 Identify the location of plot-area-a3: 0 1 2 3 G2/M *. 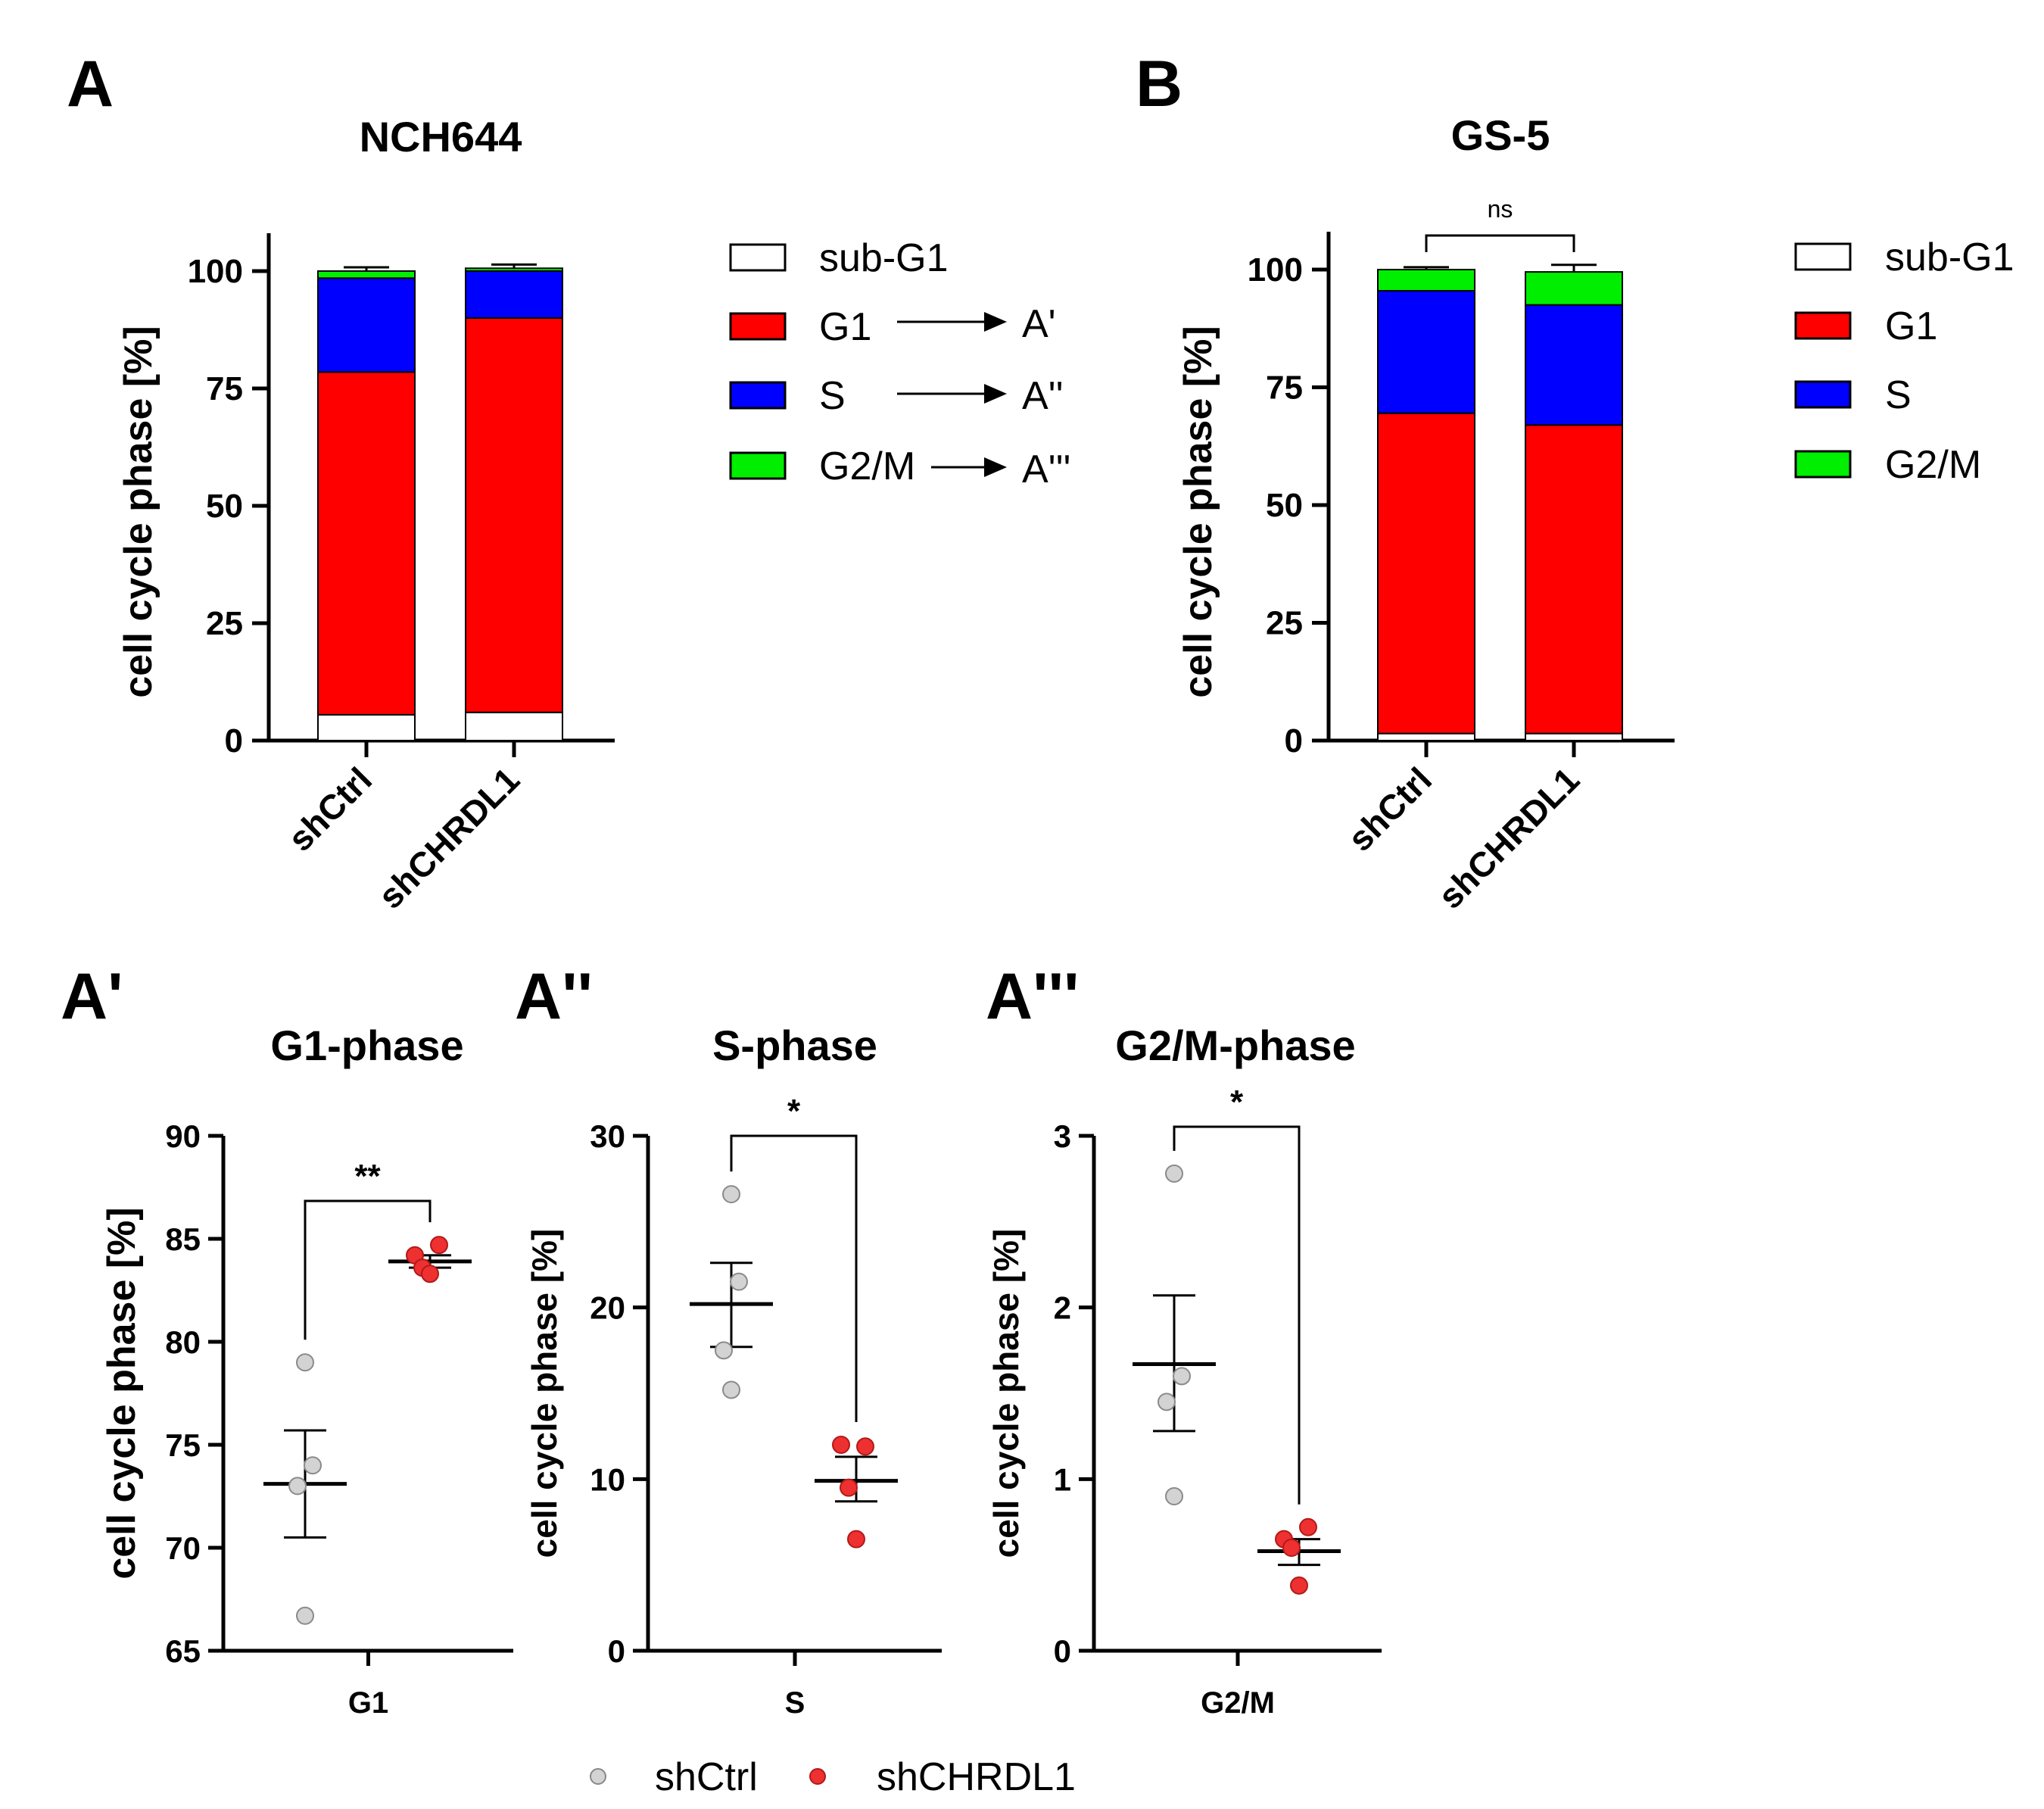
(1218, 1402).